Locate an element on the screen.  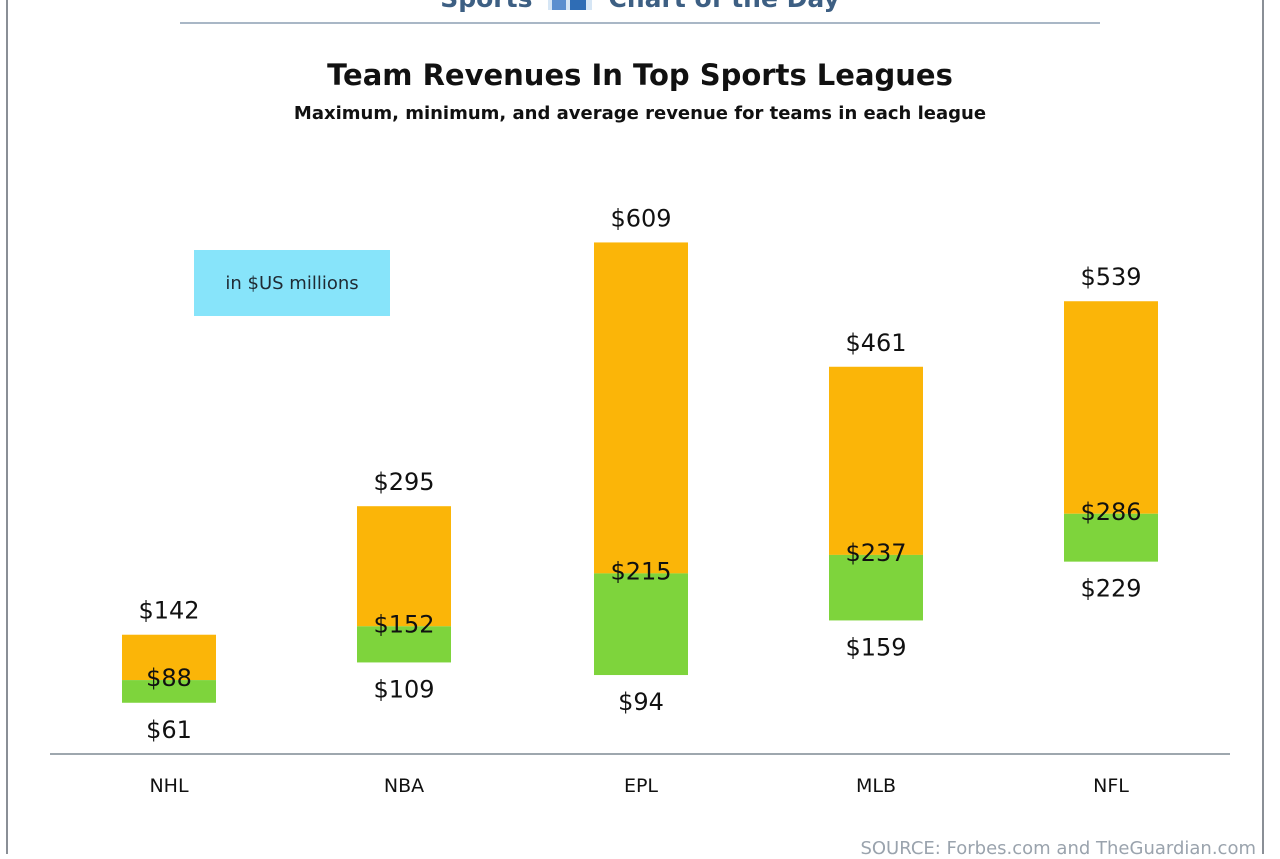
max-label-nfl: $539 is located at coordinates (1110, 277).